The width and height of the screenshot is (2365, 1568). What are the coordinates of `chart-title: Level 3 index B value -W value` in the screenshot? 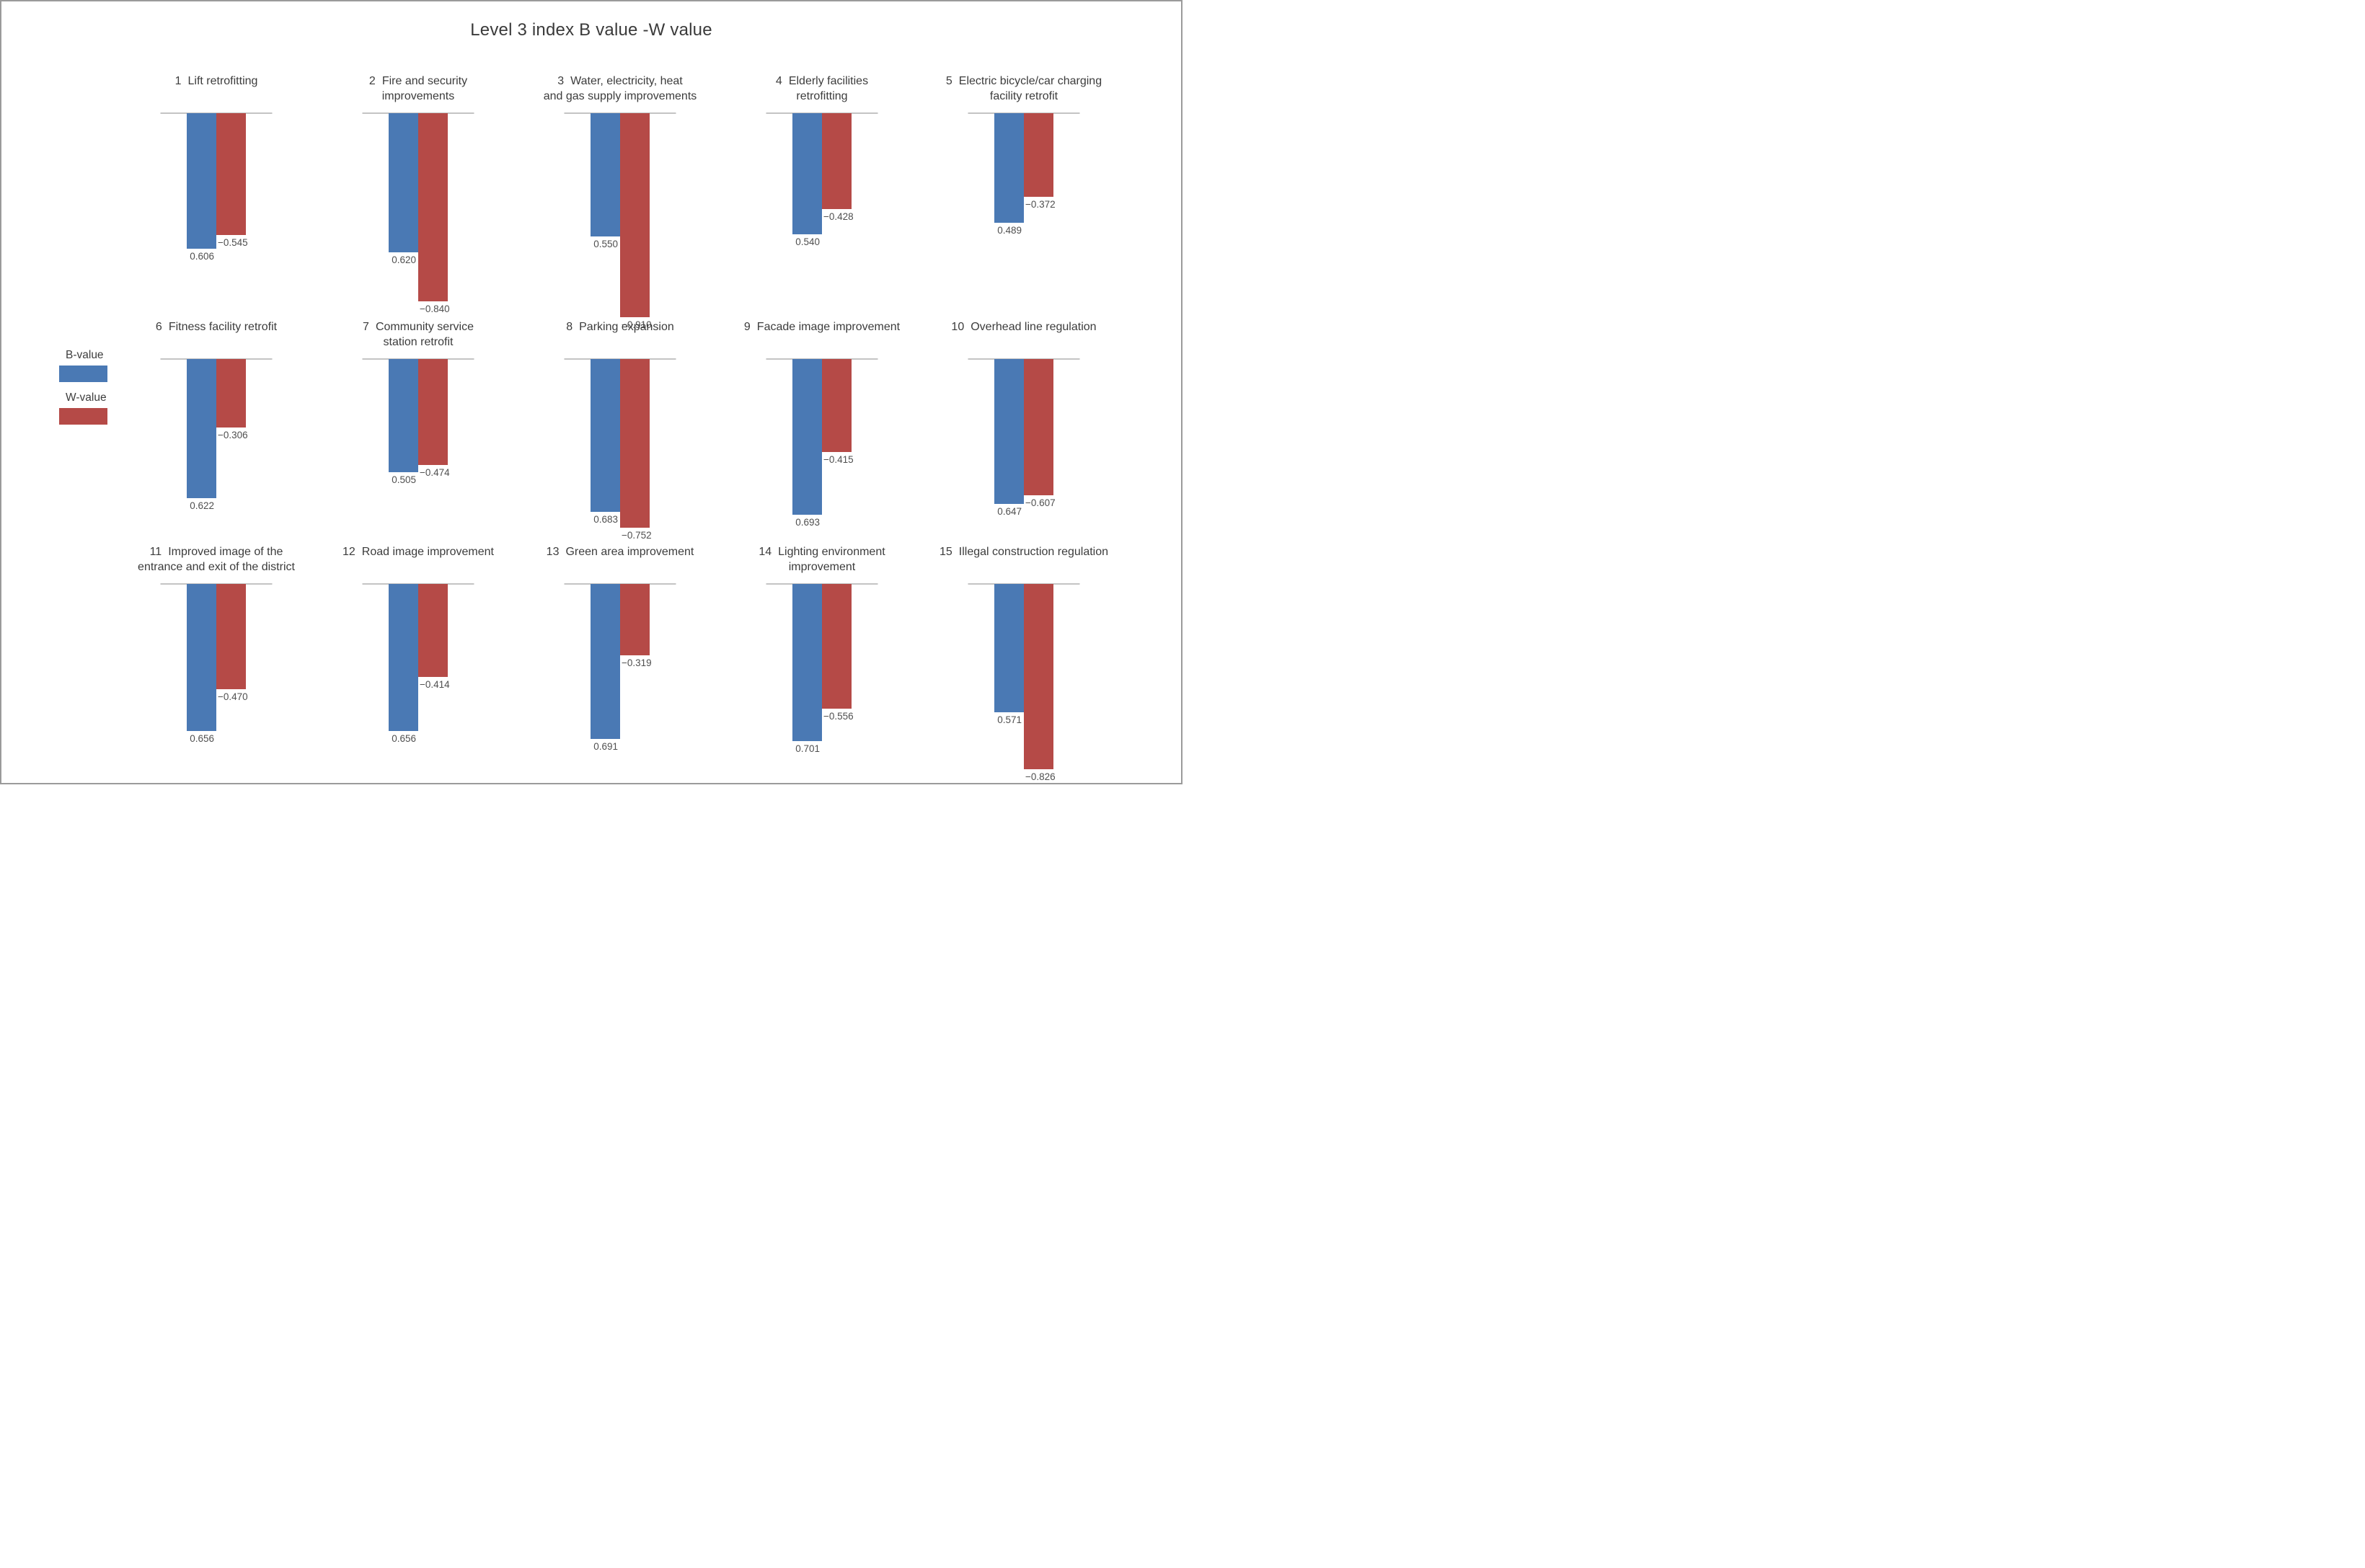 It's located at (591, 30).